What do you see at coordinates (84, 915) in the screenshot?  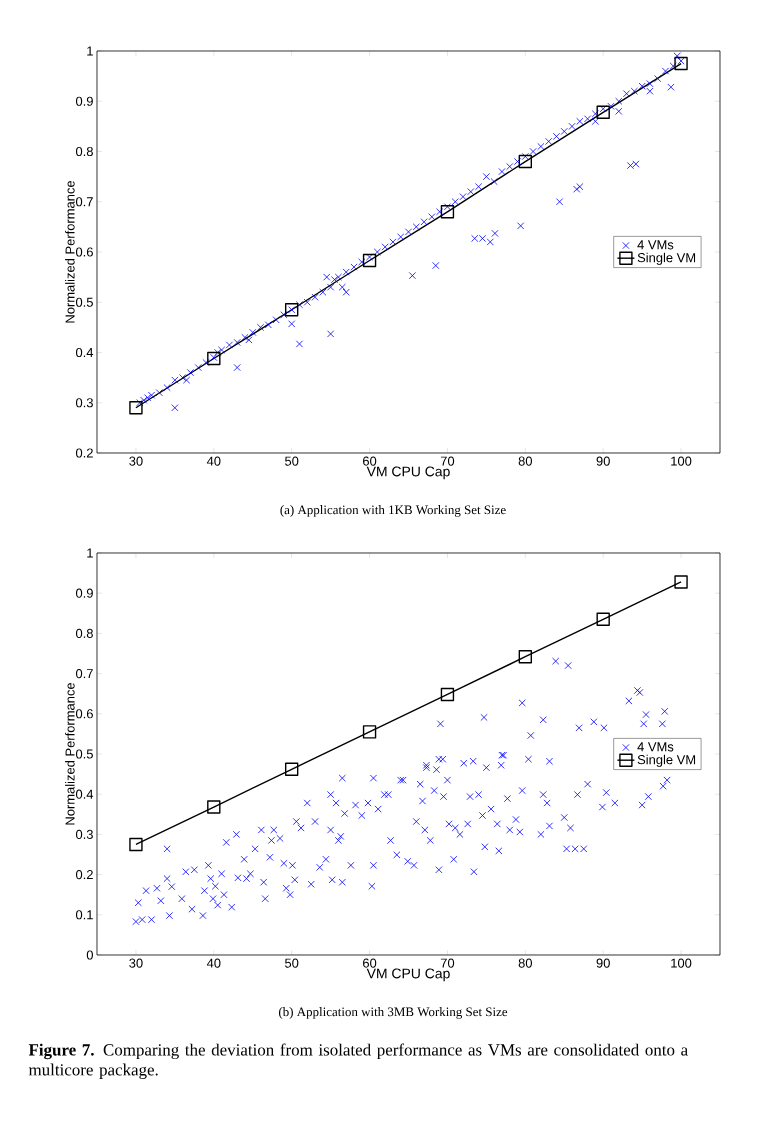 I see `y-tick-label: 0.1` at bounding box center [84, 915].